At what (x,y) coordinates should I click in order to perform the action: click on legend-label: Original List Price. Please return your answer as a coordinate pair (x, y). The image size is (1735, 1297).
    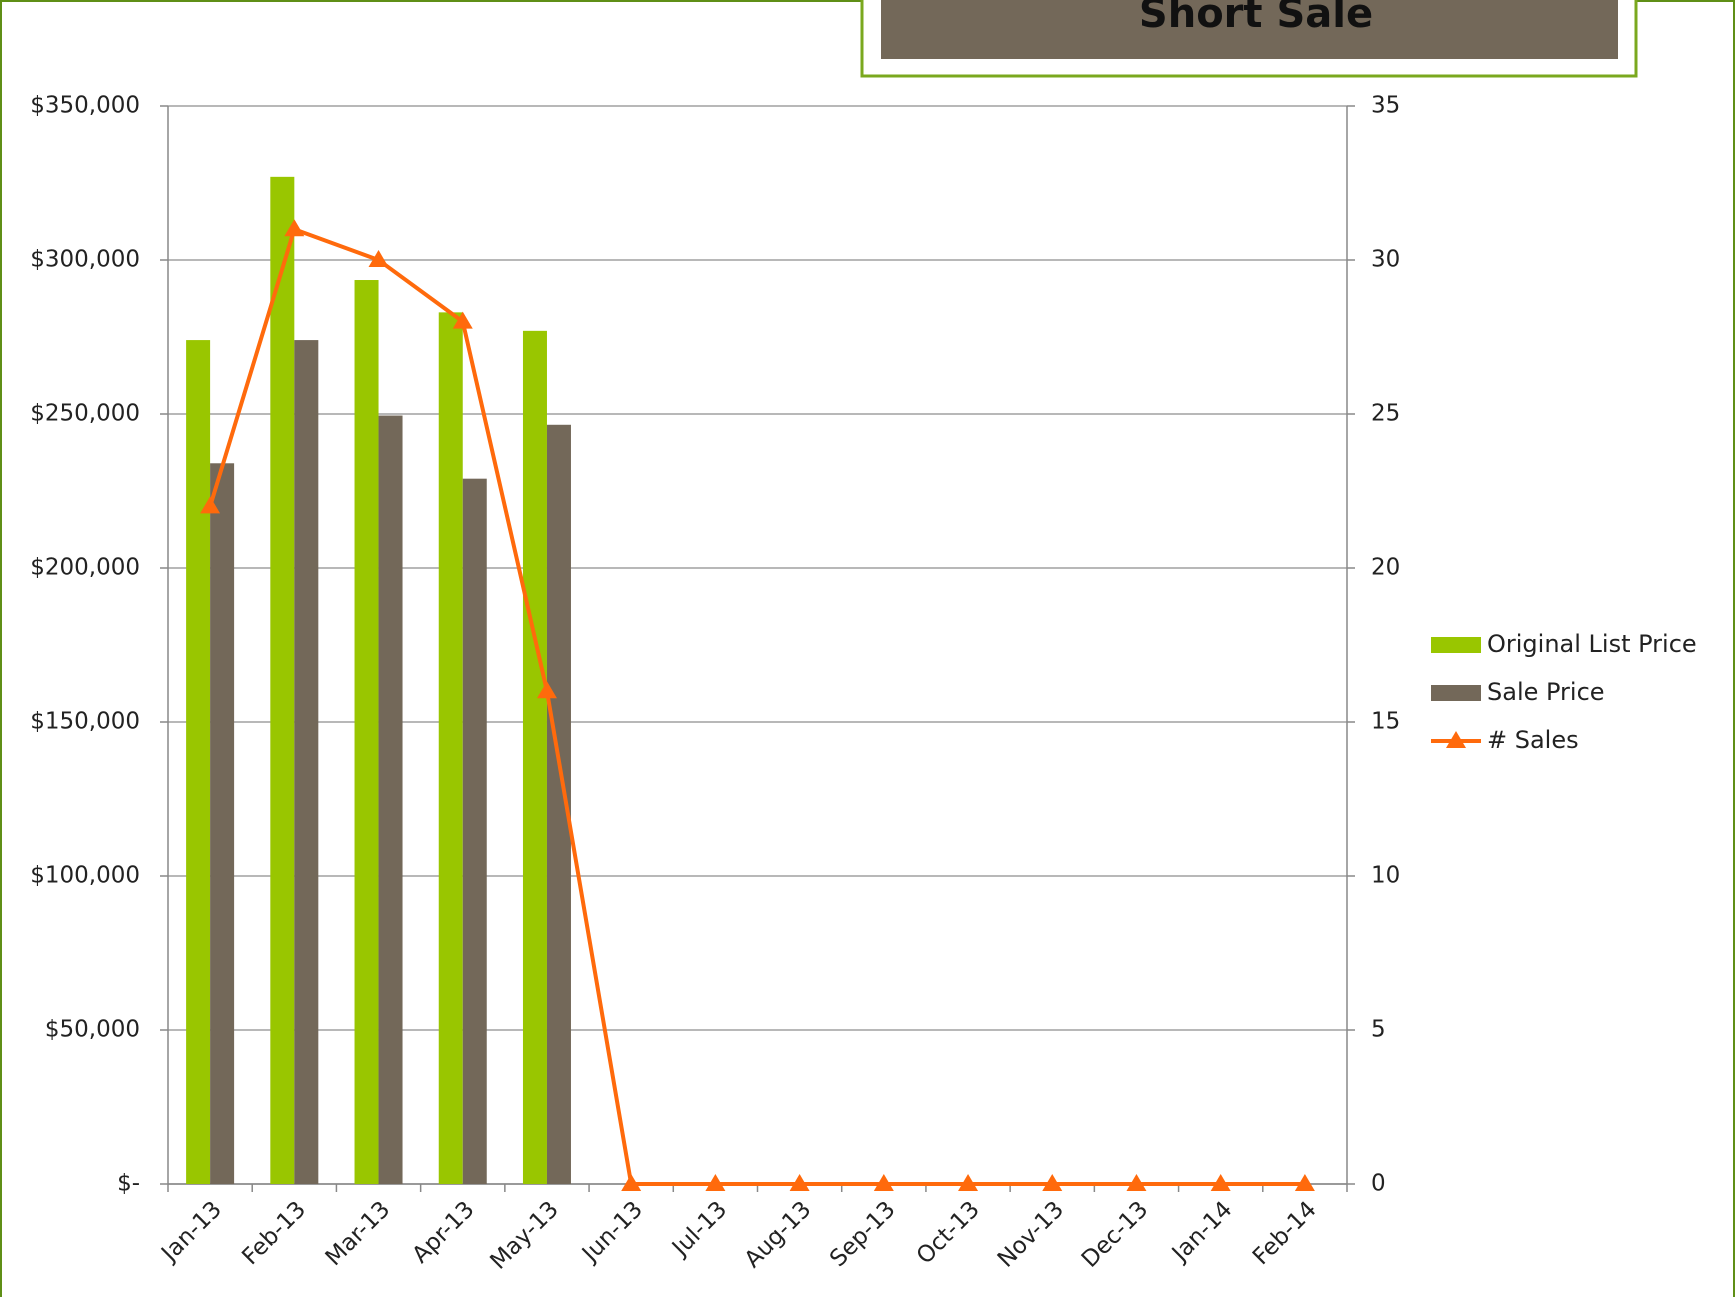
    Looking at the image, I should click on (1592, 644).